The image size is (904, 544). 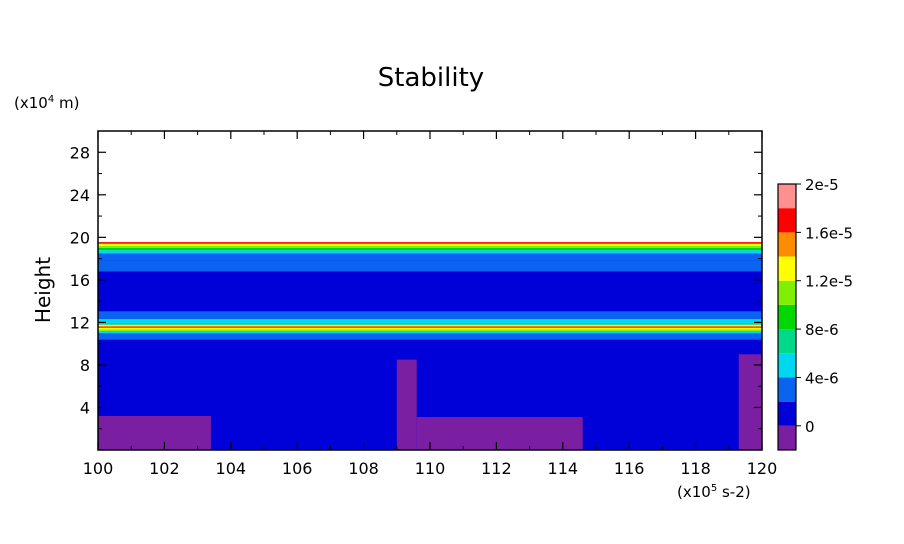 What do you see at coordinates (695, 468) in the screenshot?
I see `x-tick-label: 118` at bounding box center [695, 468].